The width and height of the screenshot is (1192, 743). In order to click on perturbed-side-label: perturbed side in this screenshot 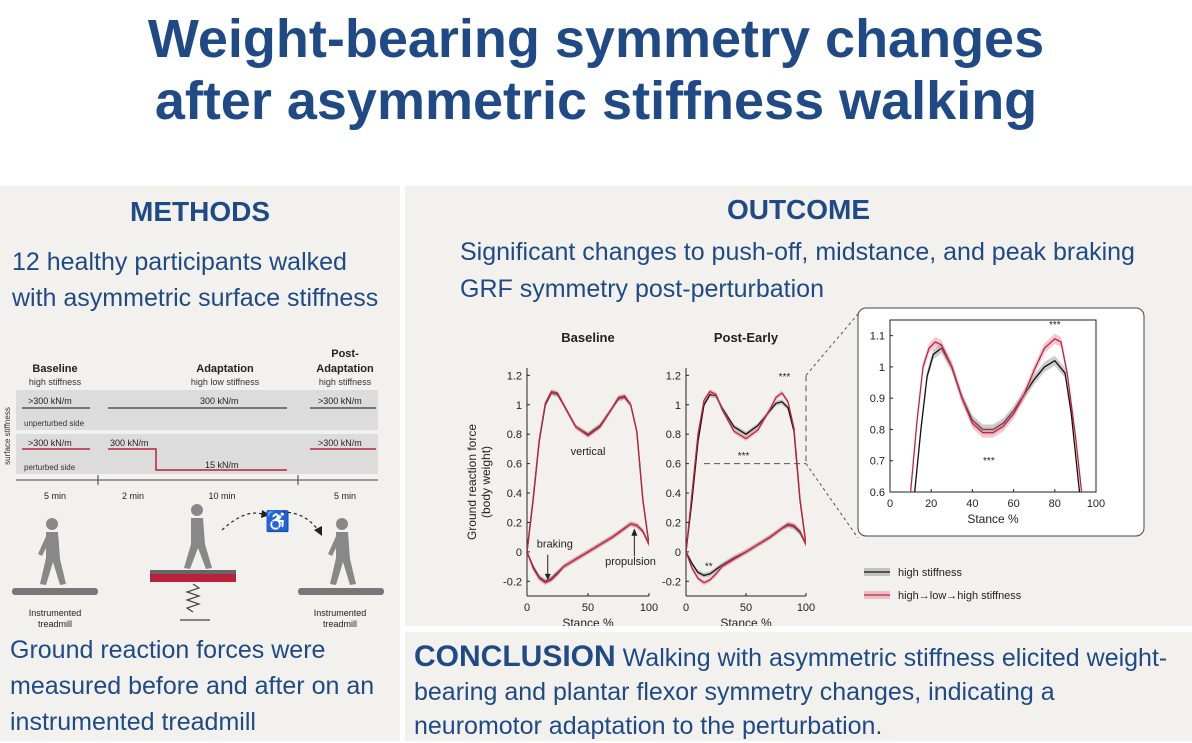, I will do `click(50, 467)`.